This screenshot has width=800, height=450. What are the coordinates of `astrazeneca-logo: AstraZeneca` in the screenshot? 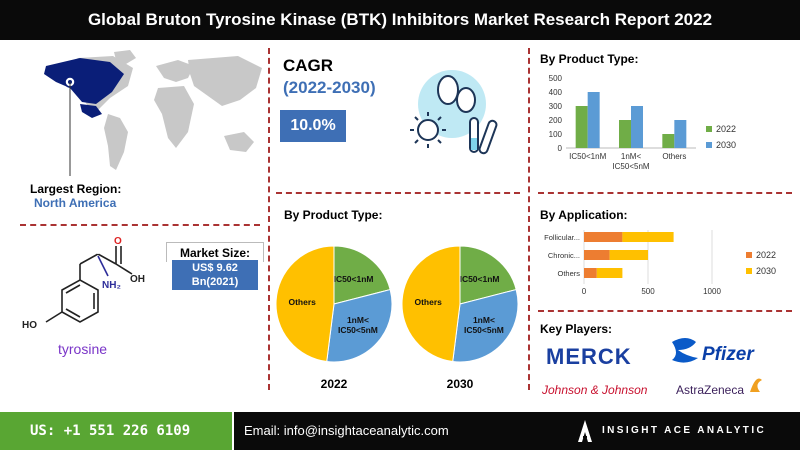 It's located at (710, 390).